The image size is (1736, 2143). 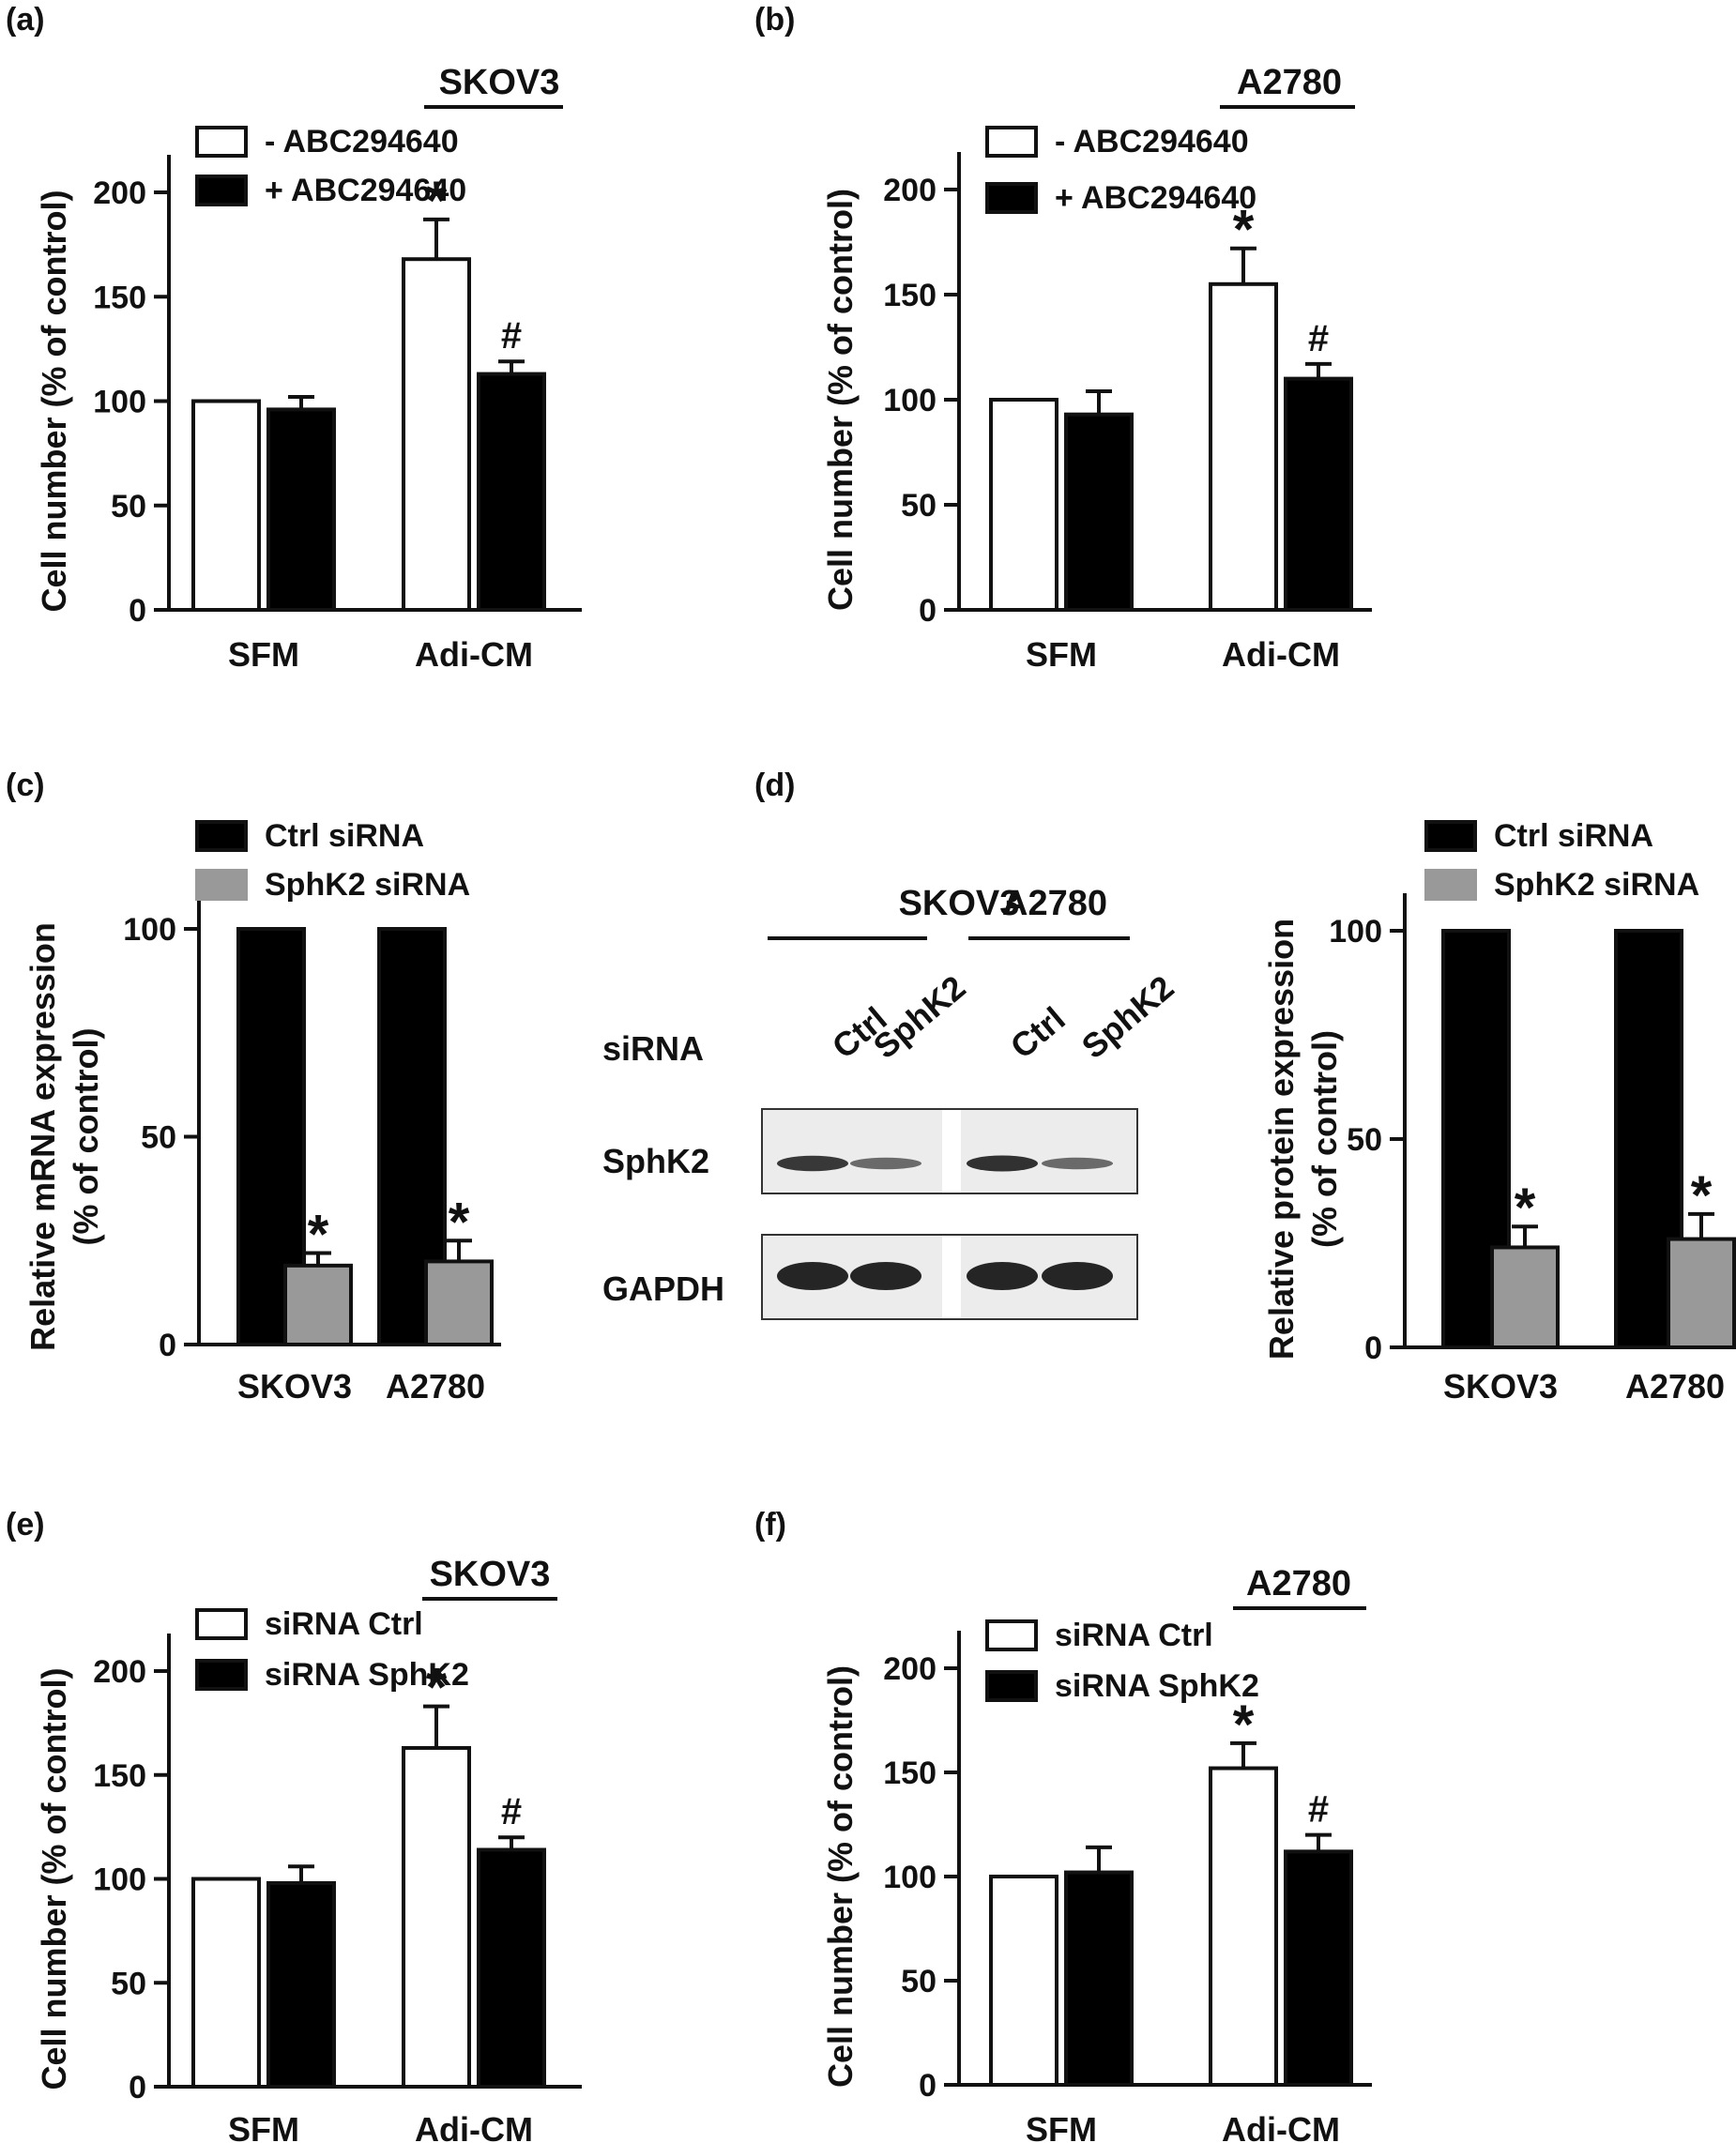 I want to click on chart-title: SKOV3, so click(x=490, y=1574).